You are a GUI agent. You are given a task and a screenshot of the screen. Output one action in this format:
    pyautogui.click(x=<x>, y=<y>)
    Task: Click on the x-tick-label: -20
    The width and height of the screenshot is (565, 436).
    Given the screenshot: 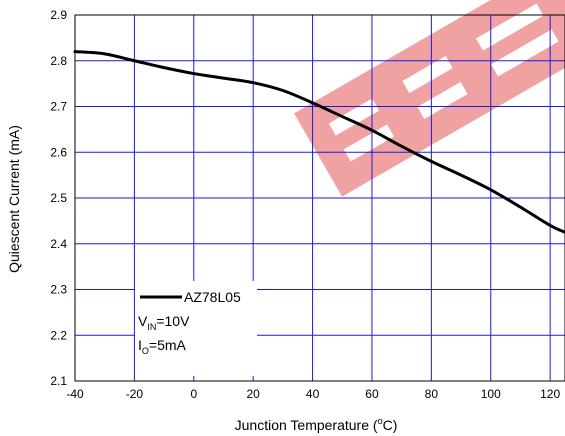 What is the action you would take?
    pyautogui.click(x=135, y=394)
    